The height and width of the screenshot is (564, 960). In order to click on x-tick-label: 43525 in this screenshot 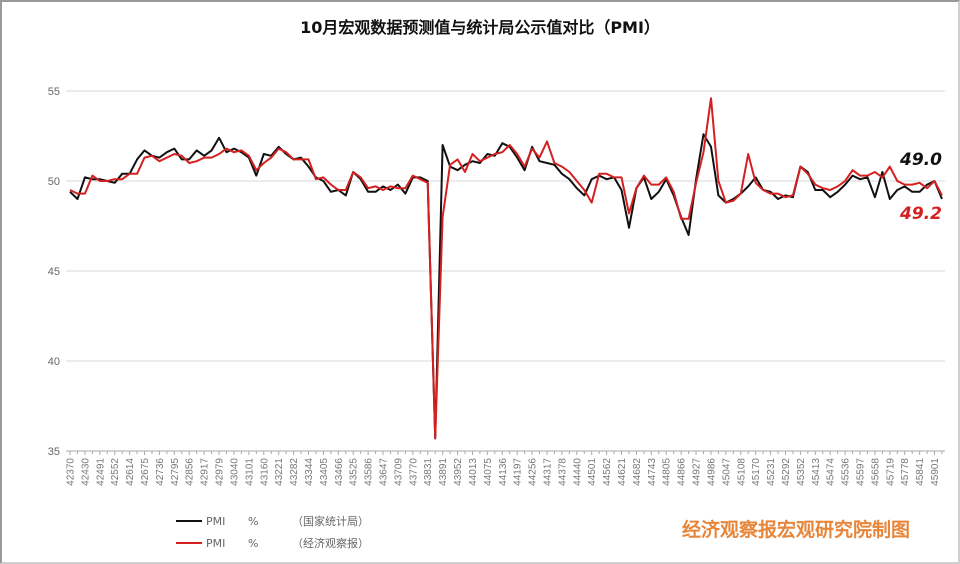, I will do `click(354, 472)`.